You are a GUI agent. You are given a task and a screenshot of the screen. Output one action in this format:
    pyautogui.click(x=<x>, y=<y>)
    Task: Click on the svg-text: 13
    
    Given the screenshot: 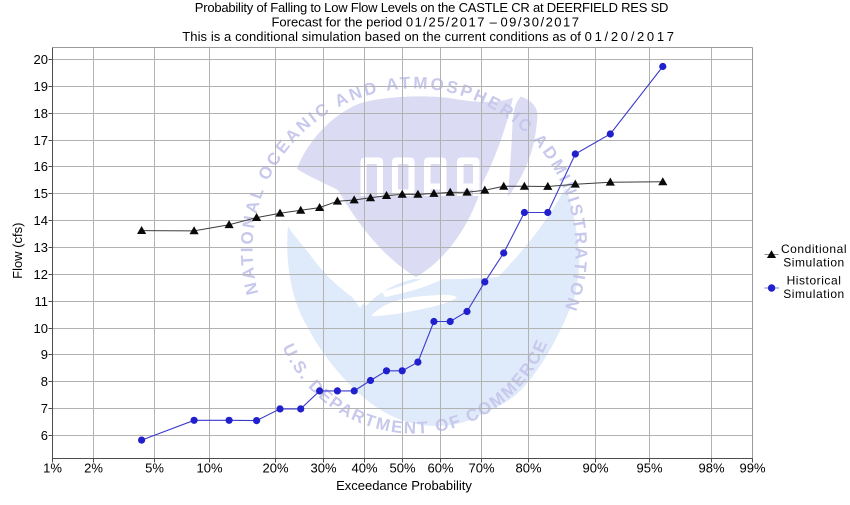 What is the action you would take?
    pyautogui.click(x=41, y=247)
    